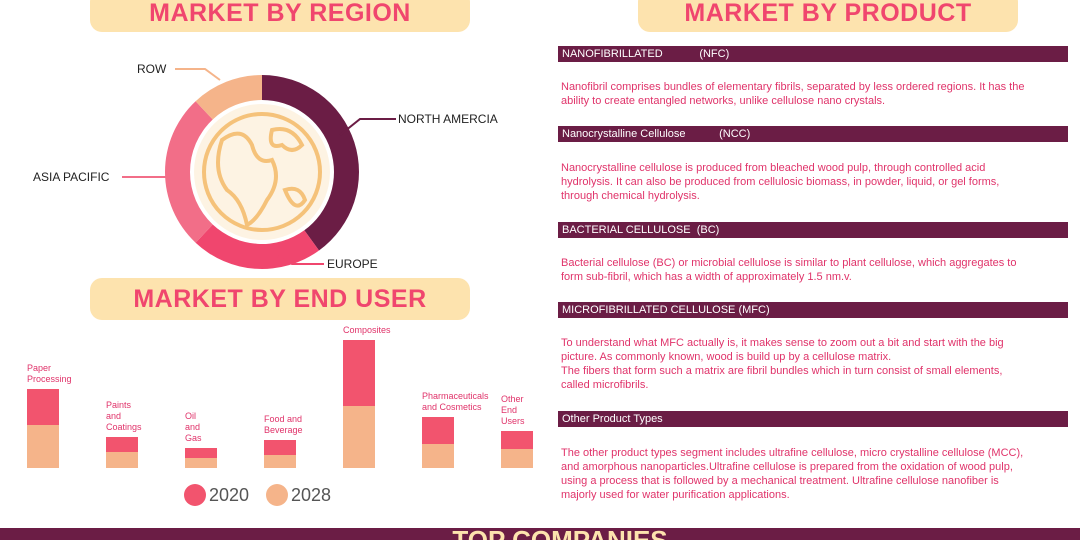  Describe the element at coordinates (455, 401) in the screenshot. I see `category-label: Pharmaceuticals and Cosmetics` at that location.